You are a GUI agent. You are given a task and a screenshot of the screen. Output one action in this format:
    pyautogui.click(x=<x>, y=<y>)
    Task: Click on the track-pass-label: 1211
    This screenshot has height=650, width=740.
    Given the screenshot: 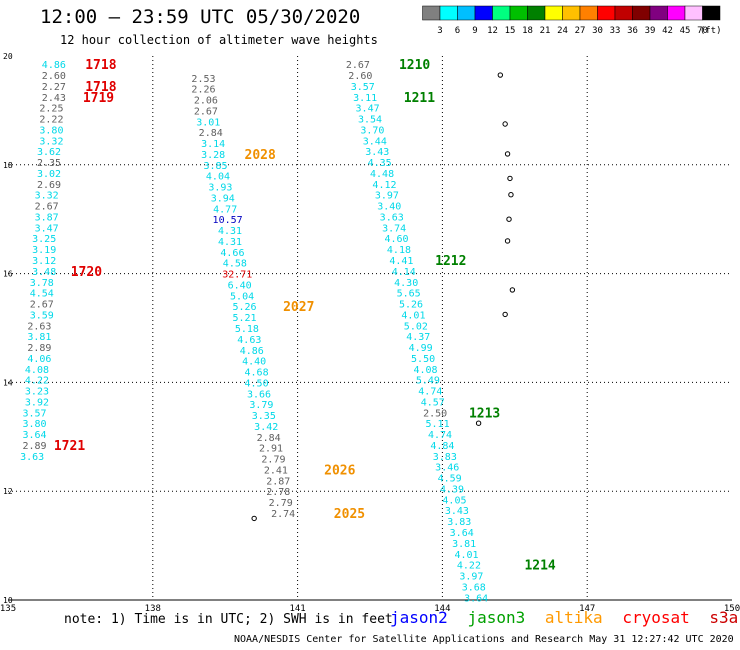 What is the action you would take?
    pyautogui.click(x=419, y=98)
    